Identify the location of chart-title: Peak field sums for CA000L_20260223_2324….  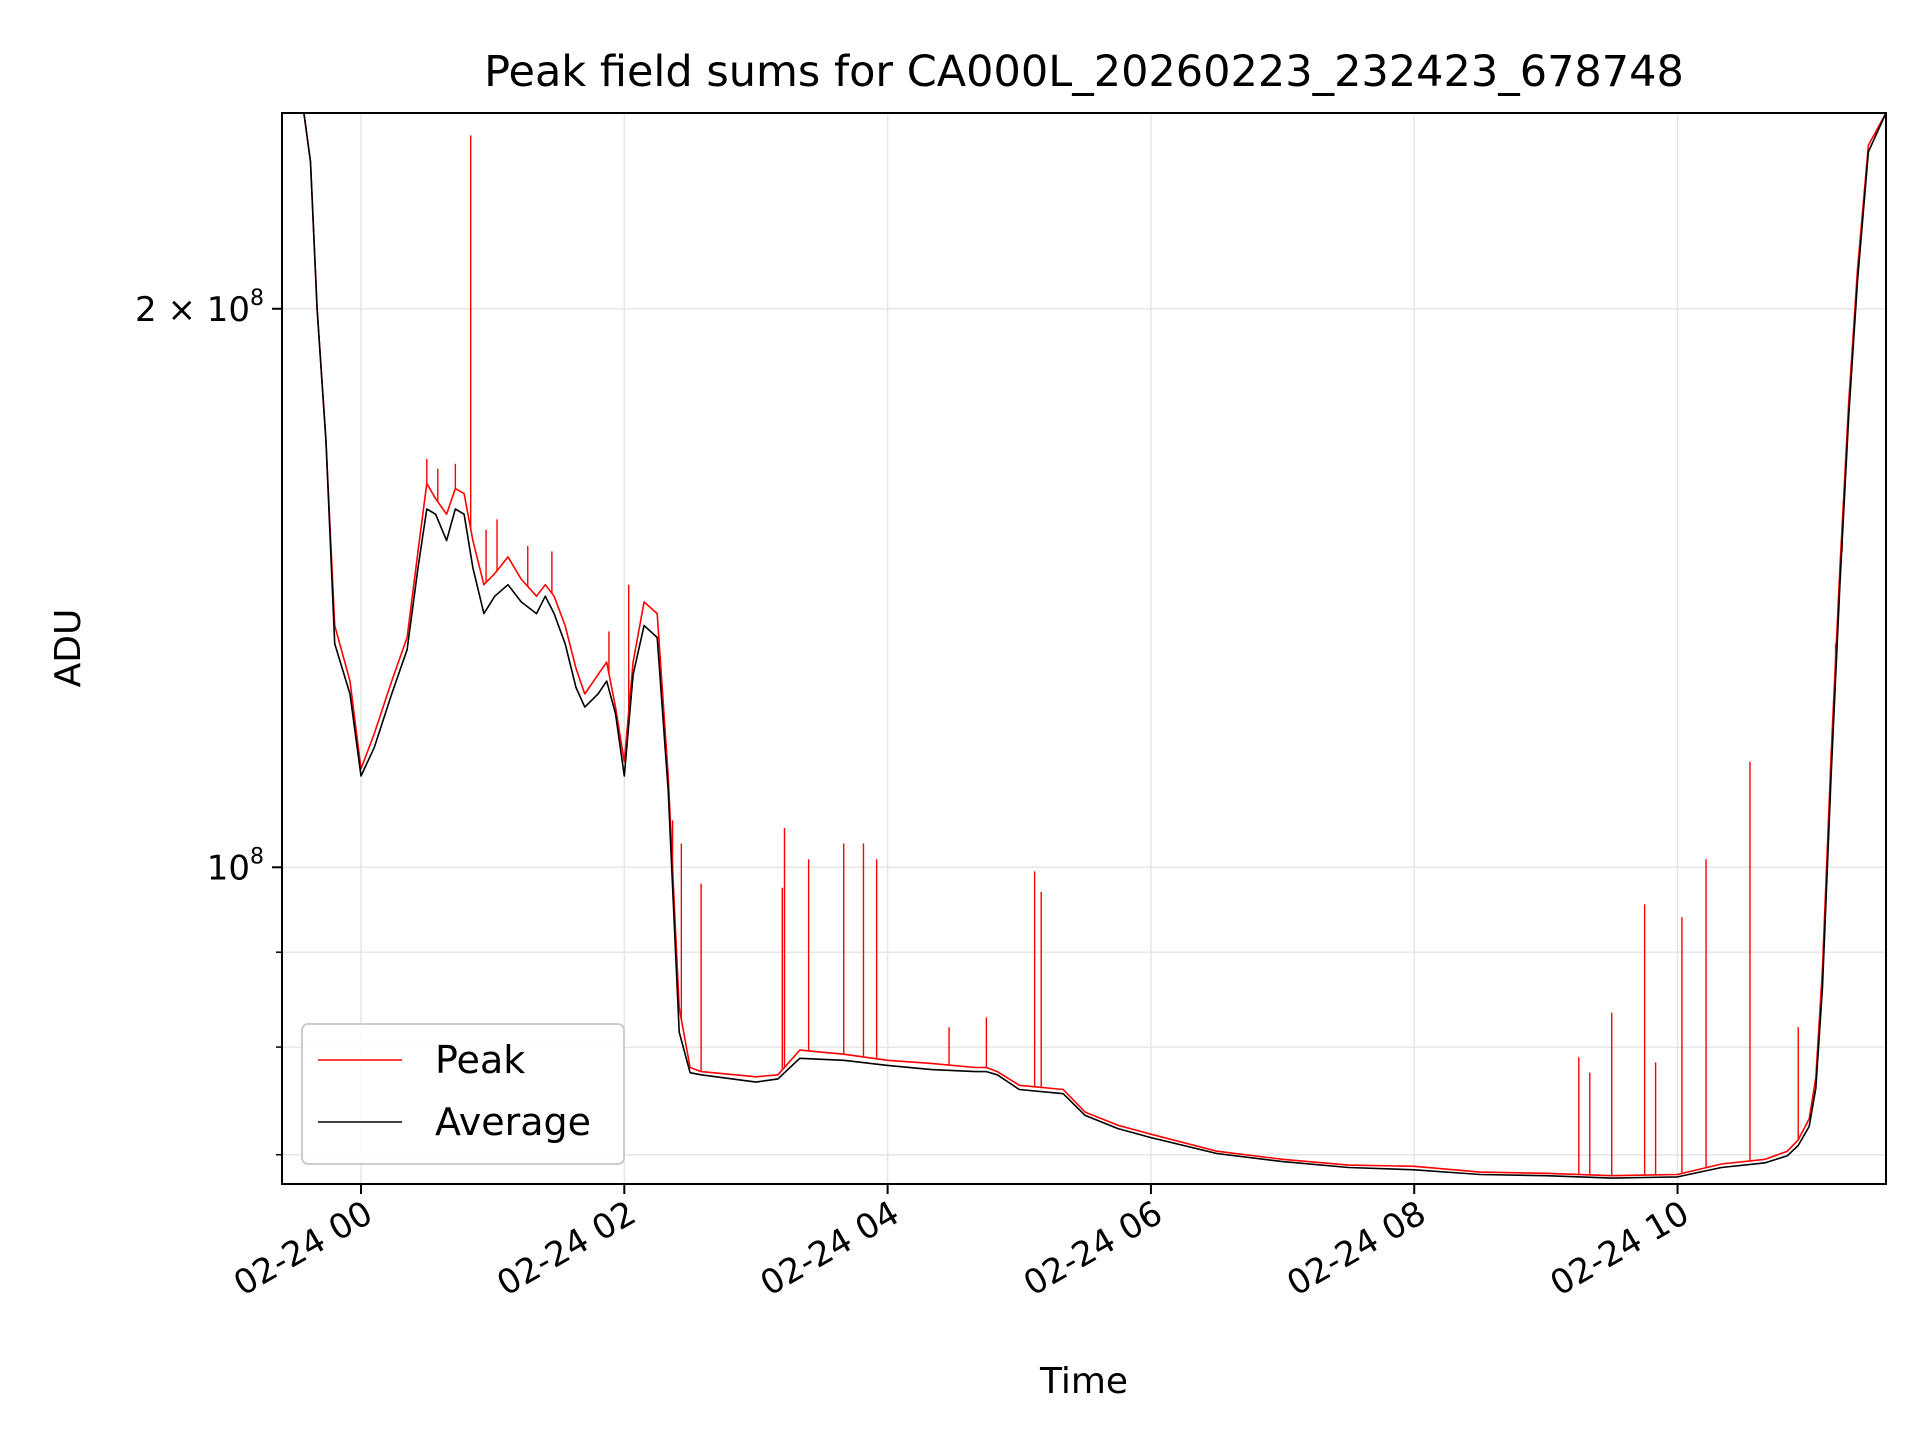
(1084, 72).